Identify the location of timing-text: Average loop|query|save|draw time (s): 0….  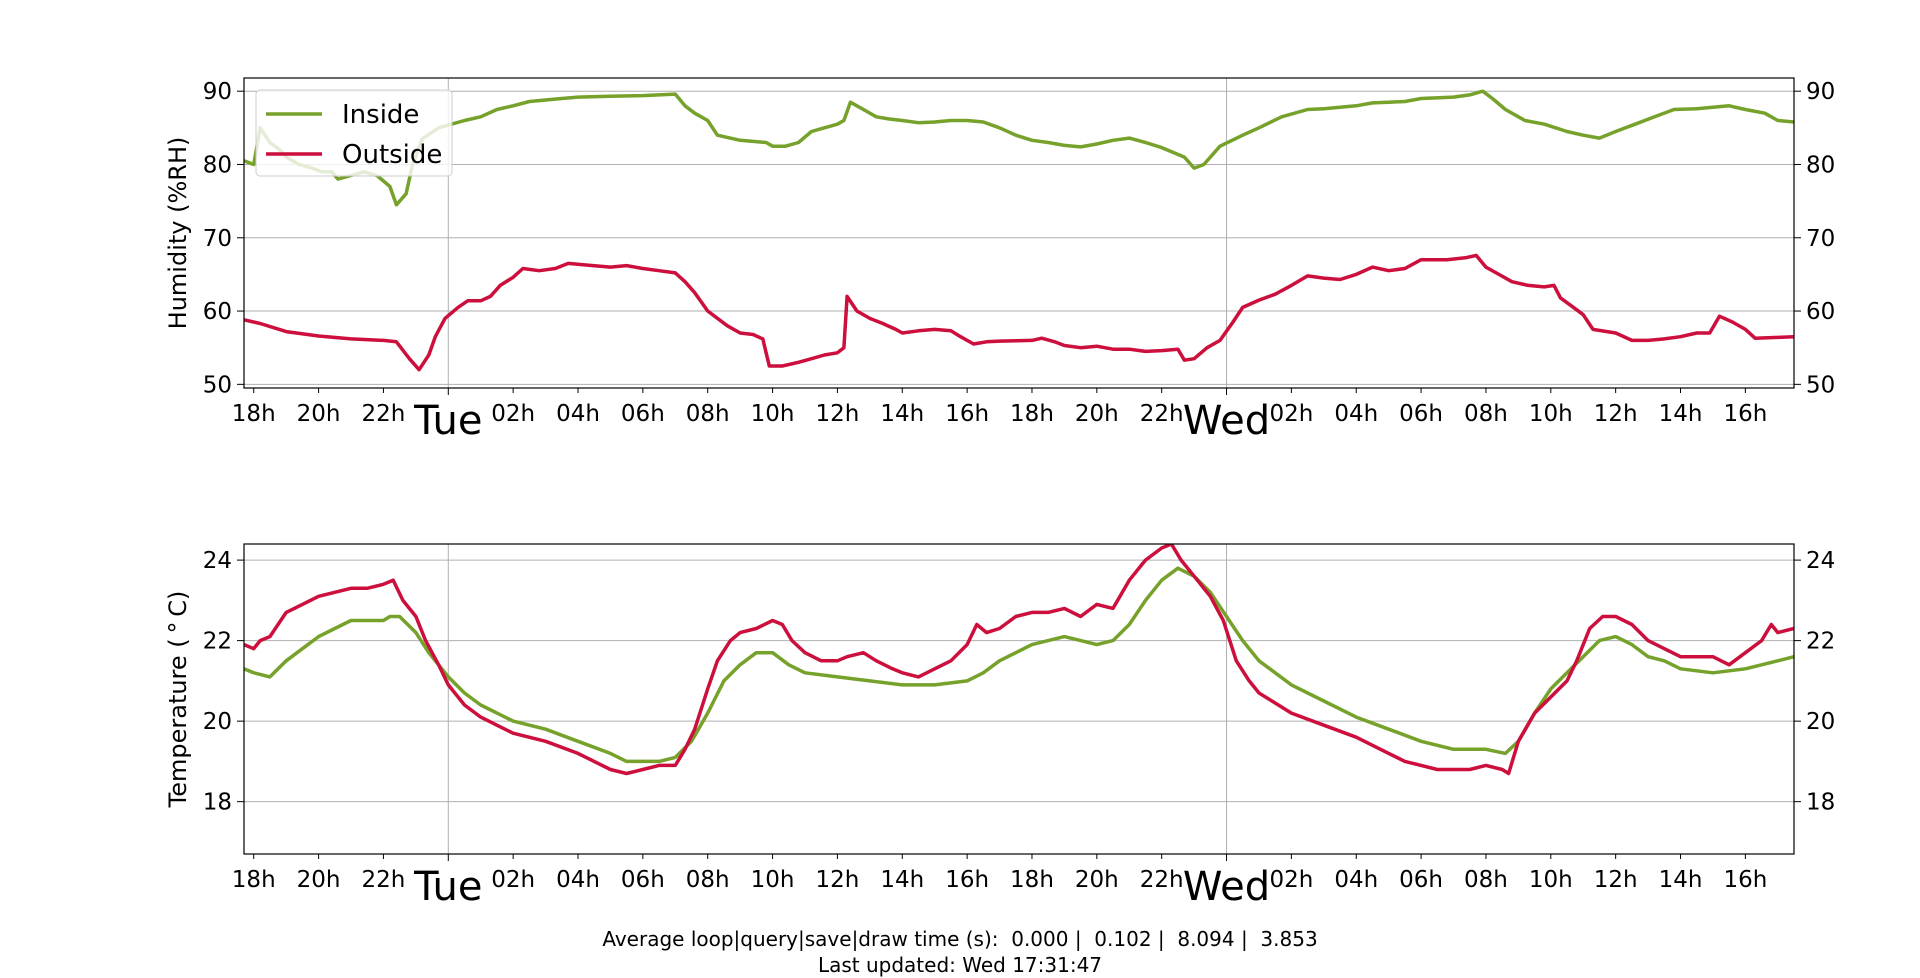
(960, 939).